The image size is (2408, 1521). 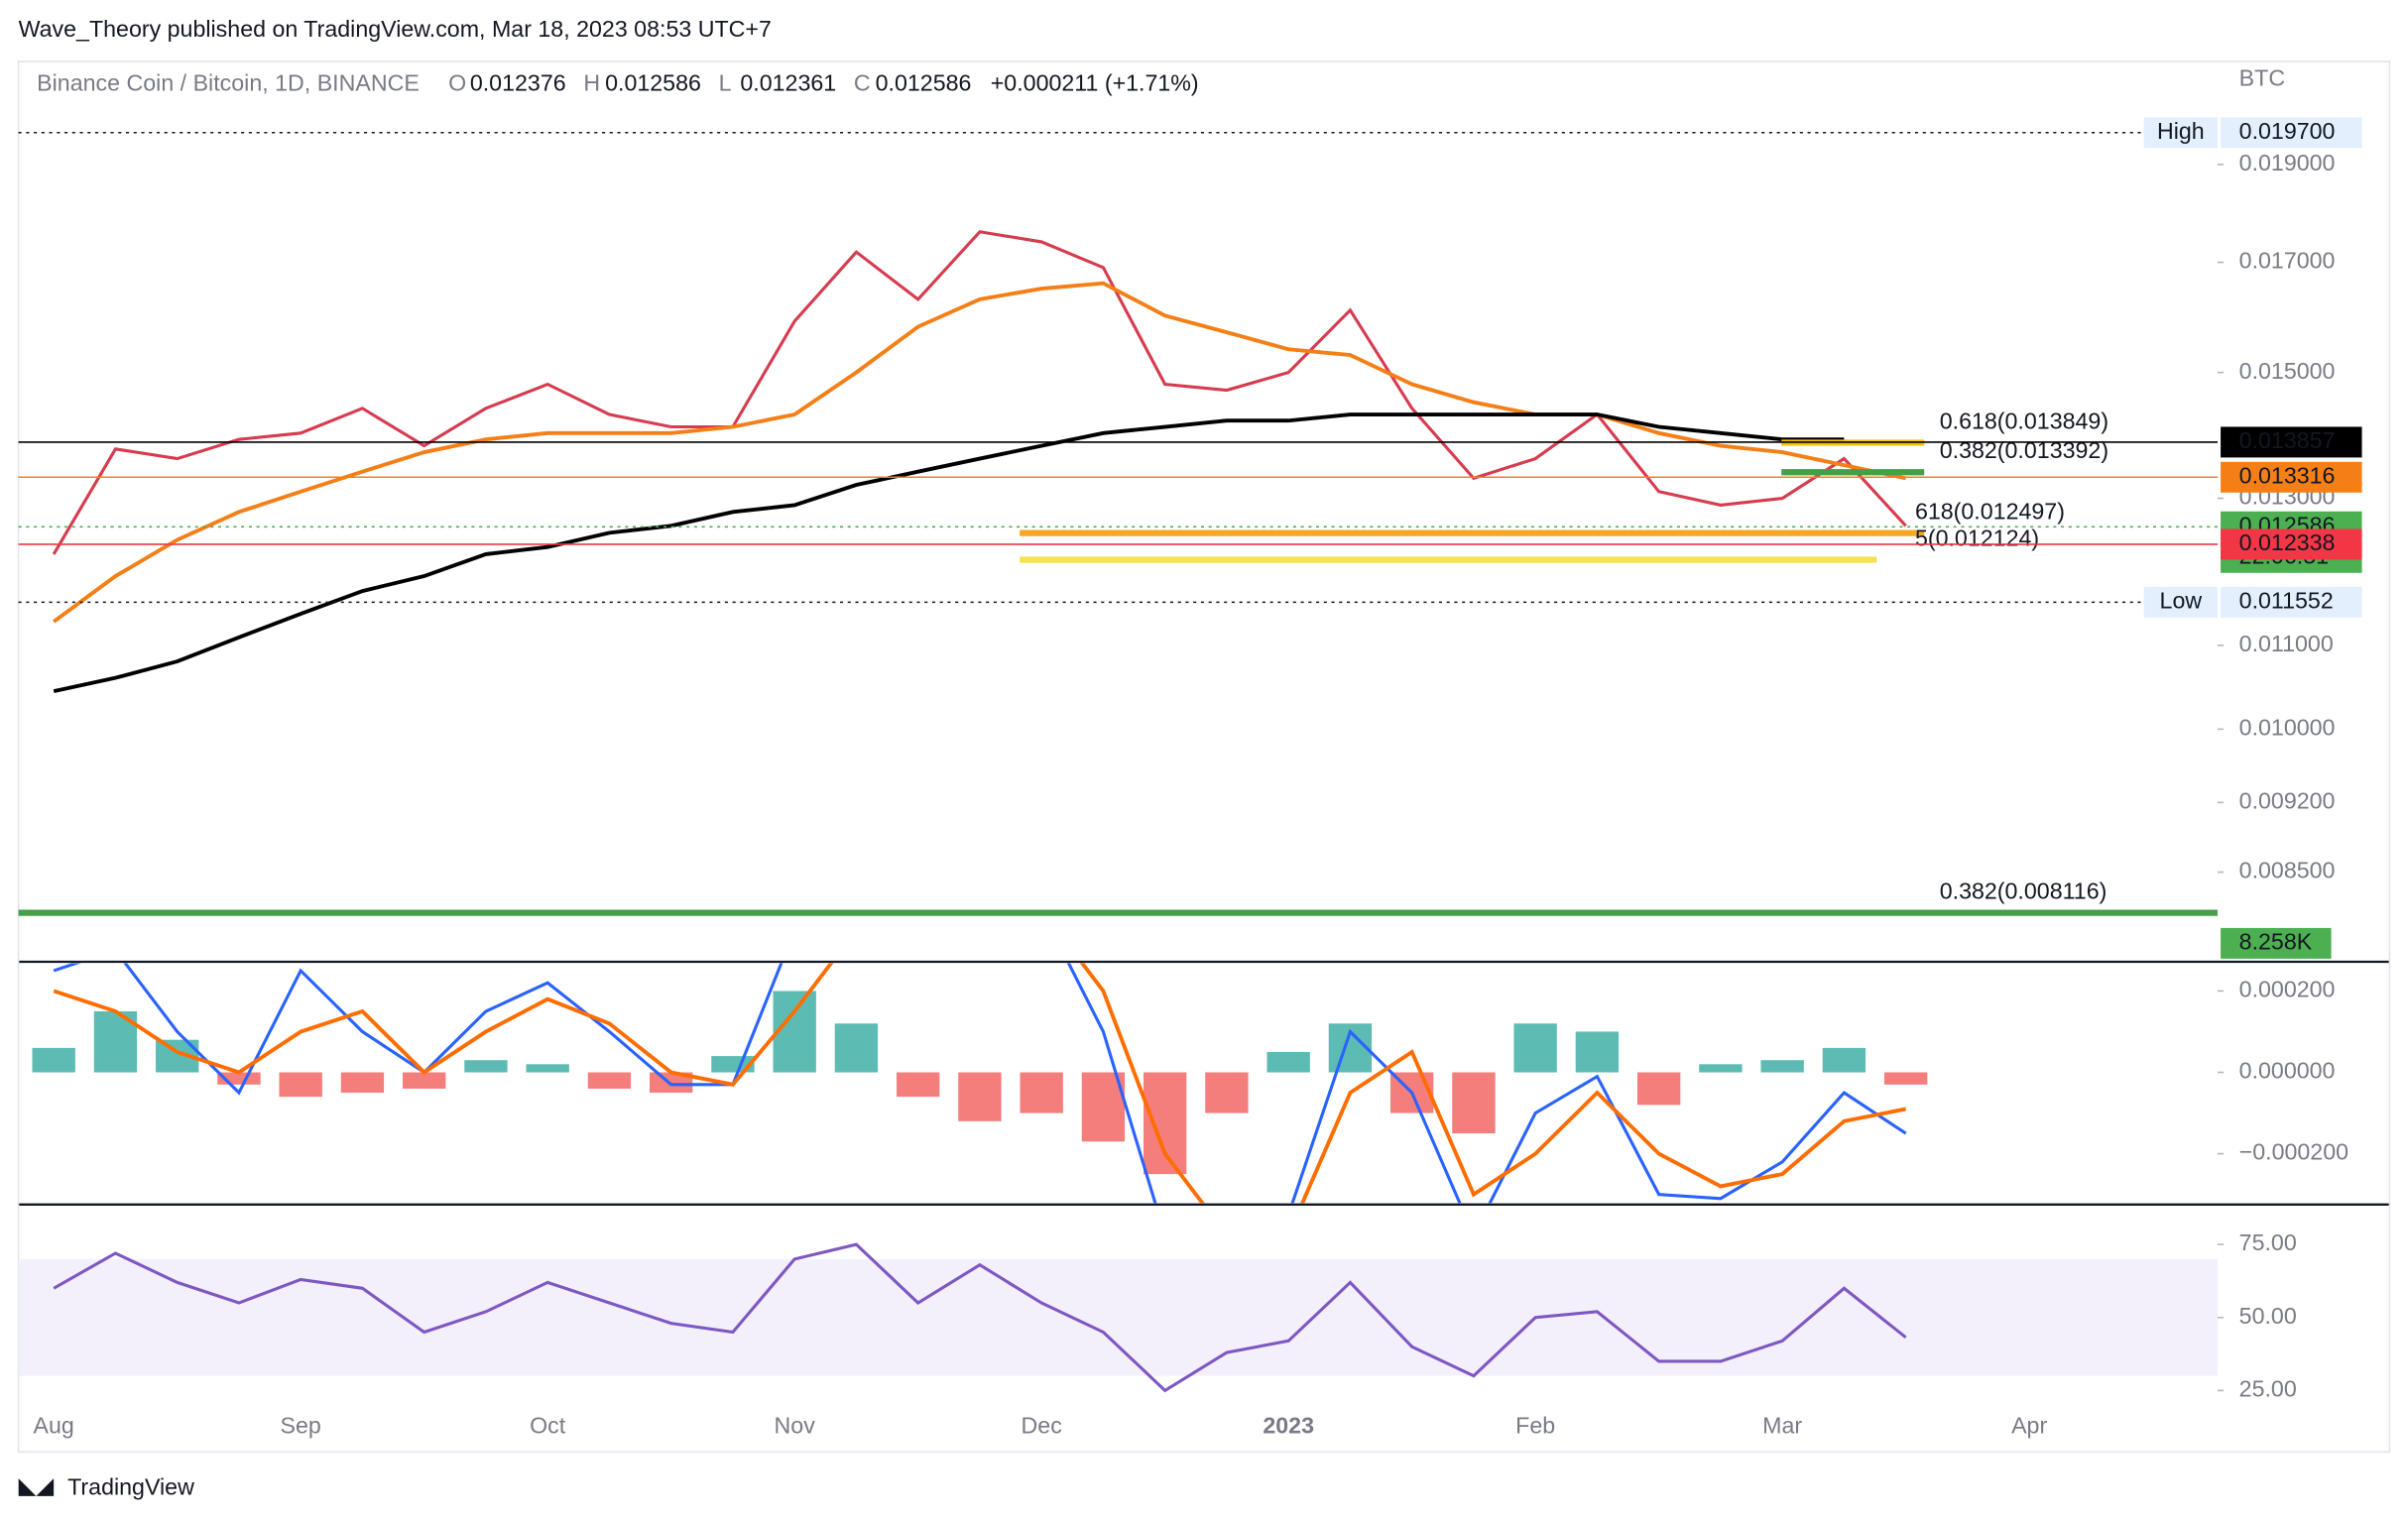 What do you see at coordinates (2029, 1426) in the screenshot?
I see `x-tick-label: Apr` at bounding box center [2029, 1426].